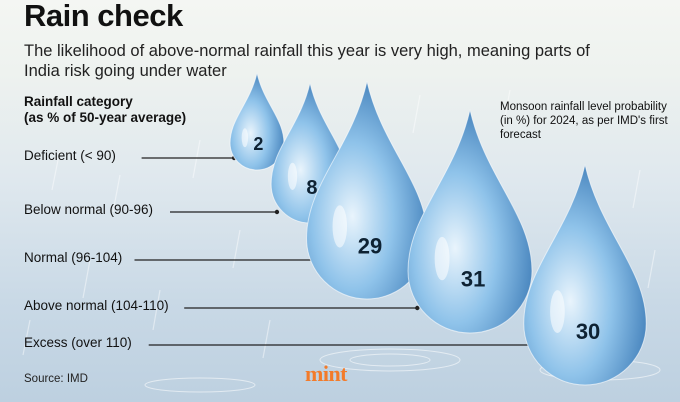 This screenshot has height=402, width=680. I want to click on drop-value-label: 31, so click(473, 279).